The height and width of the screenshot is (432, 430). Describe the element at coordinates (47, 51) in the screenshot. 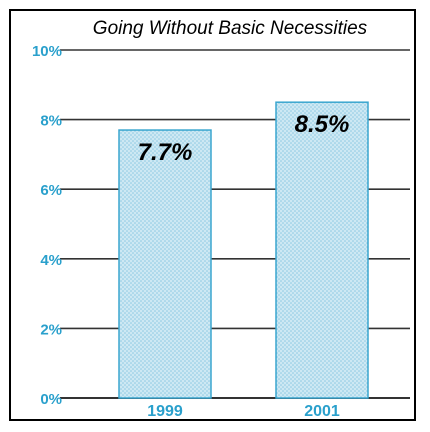

I see `y-tick-label: 10%` at that location.